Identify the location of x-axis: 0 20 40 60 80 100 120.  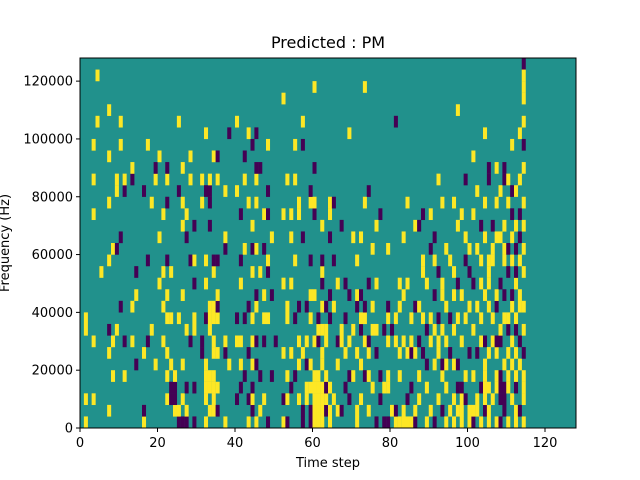
(316, 439).